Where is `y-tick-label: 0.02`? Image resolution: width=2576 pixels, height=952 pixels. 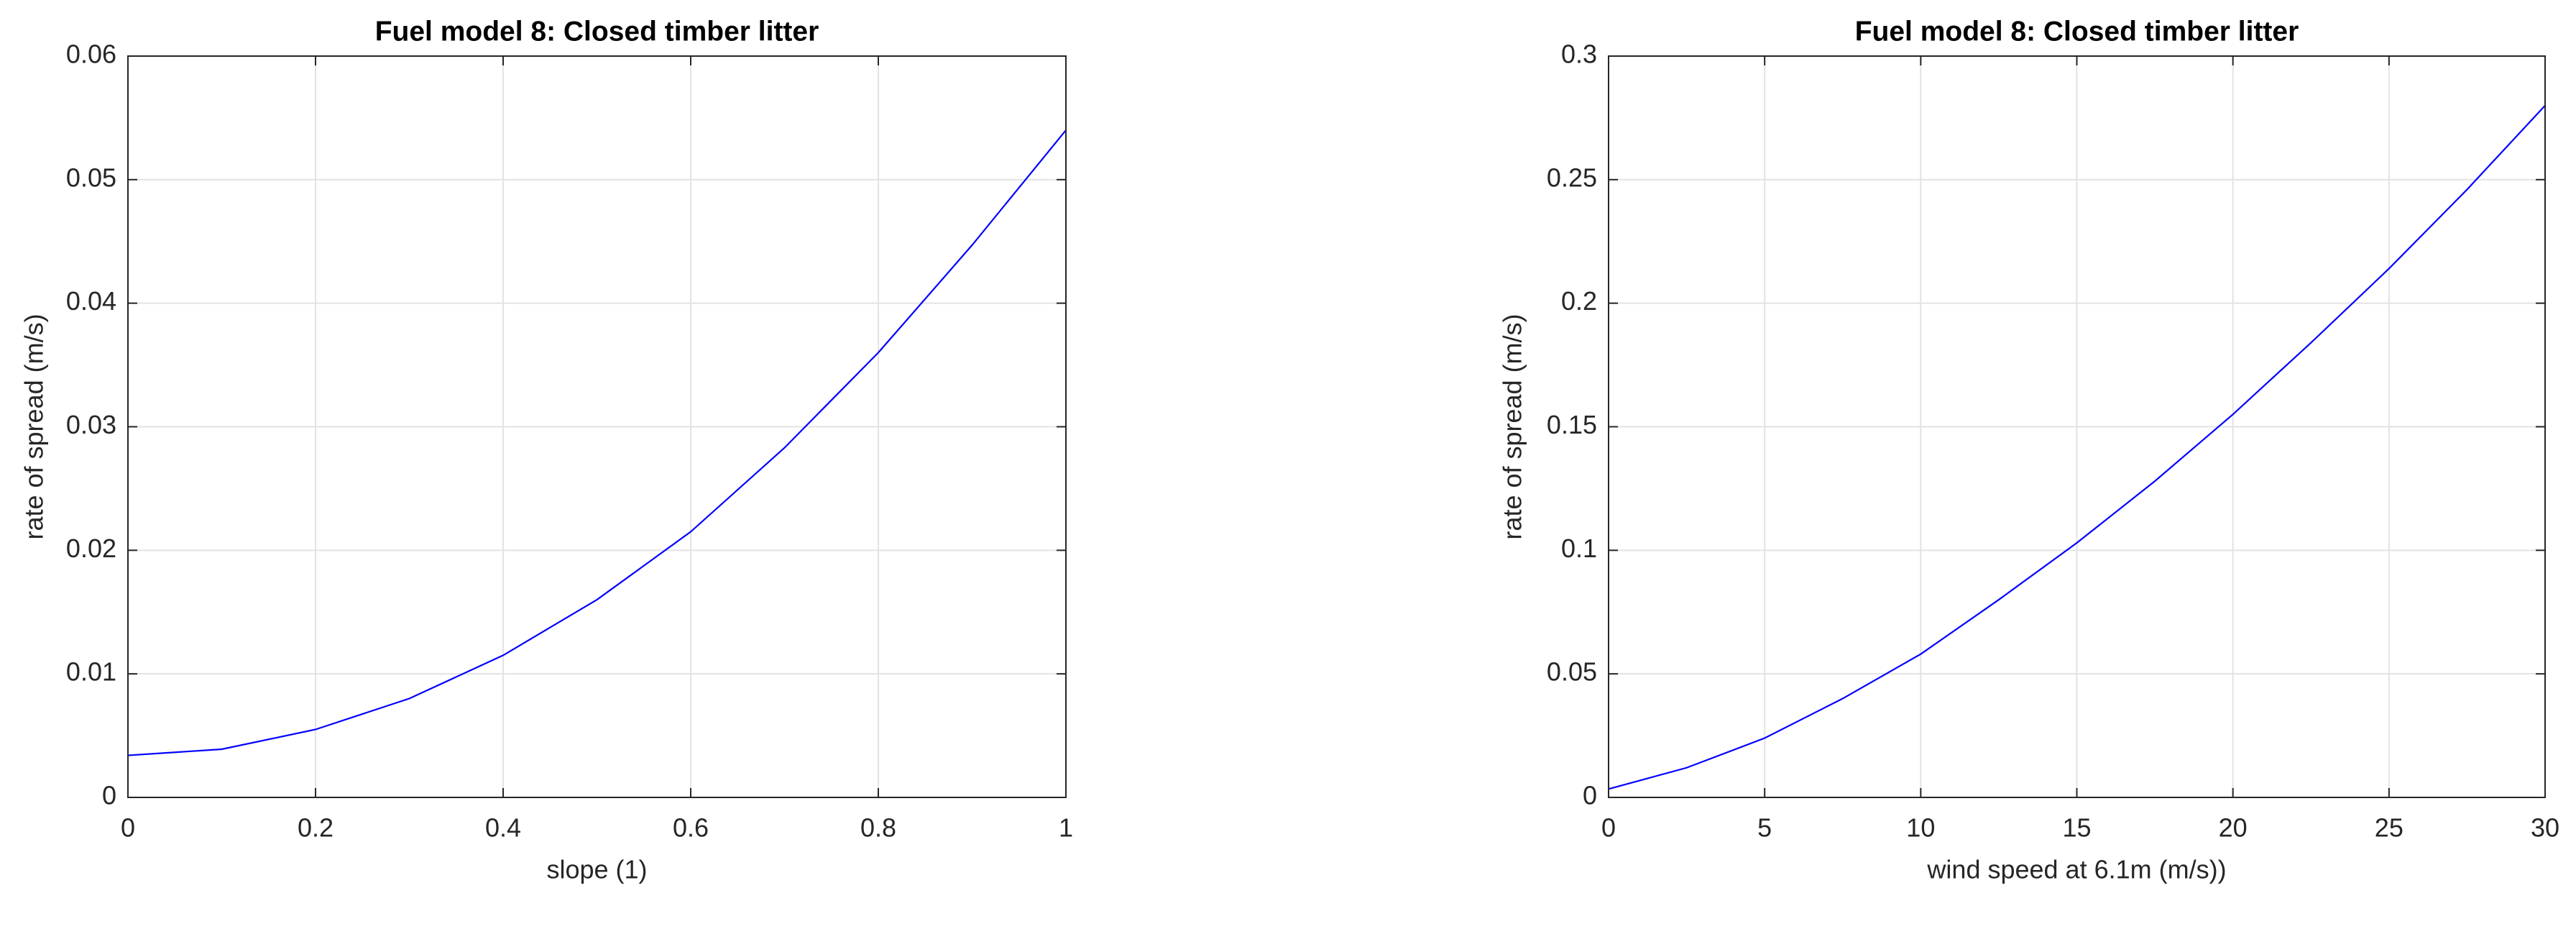
y-tick-label: 0.02 is located at coordinates (91, 548).